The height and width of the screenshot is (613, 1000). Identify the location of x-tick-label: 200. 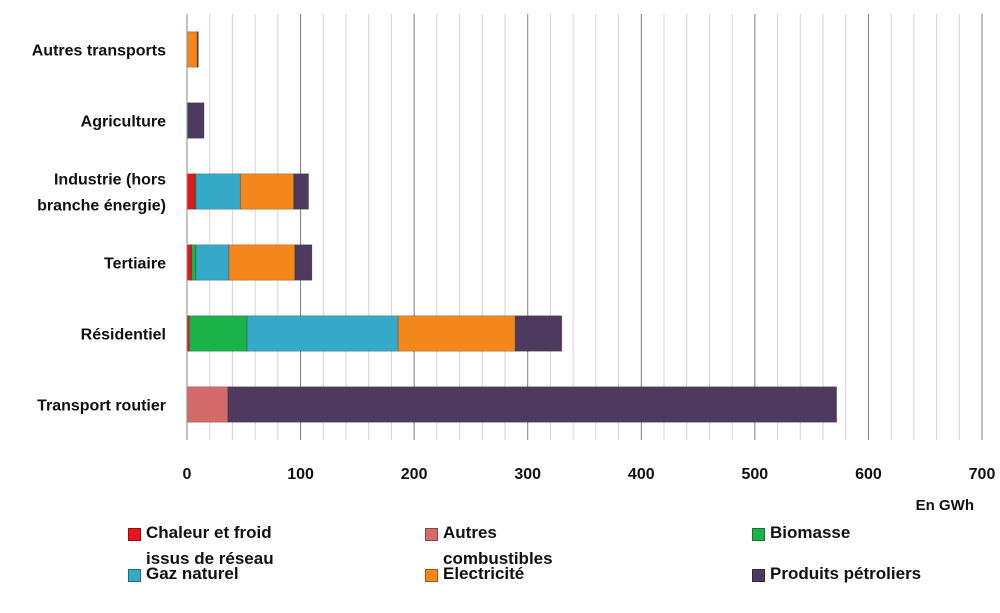
(414, 474).